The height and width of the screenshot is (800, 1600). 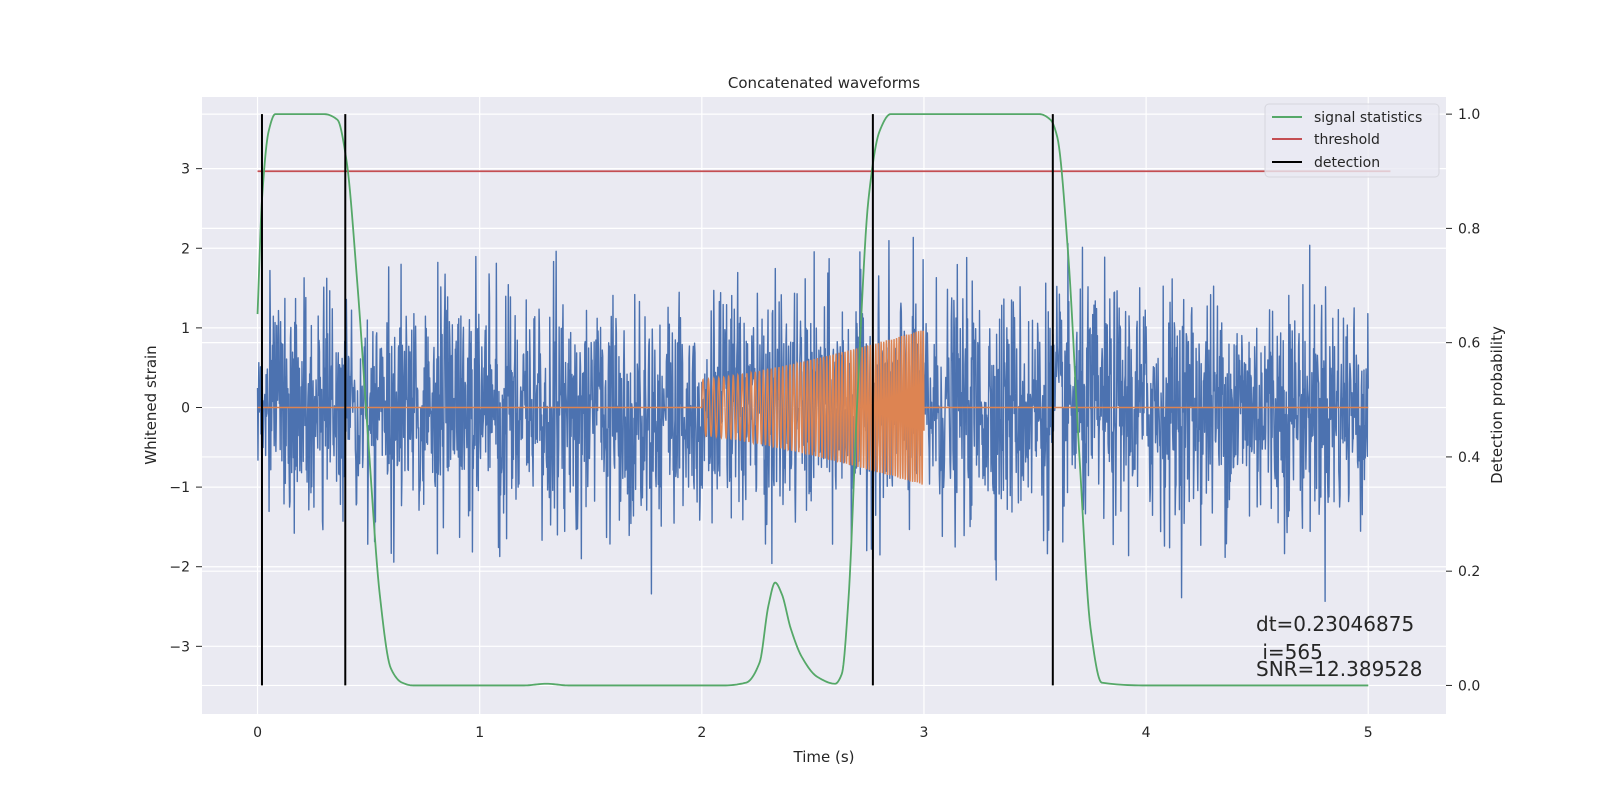 What do you see at coordinates (1335, 624) in the screenshot?
I see `annotation-dt: dt=0.23046875` at bounding box center [1335, 624].